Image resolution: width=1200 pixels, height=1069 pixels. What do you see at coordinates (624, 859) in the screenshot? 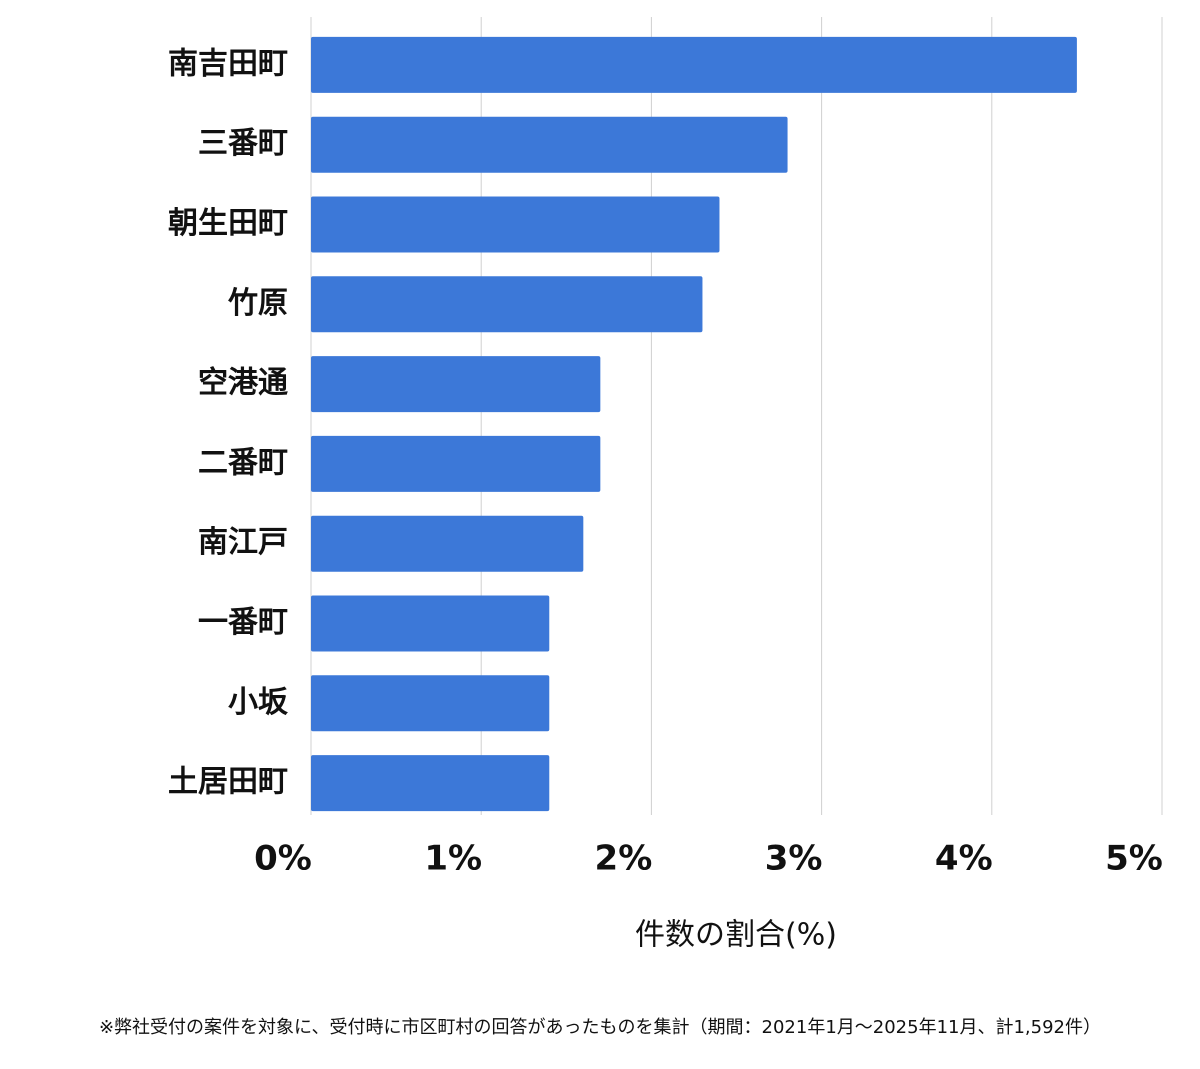
I see `x-tick-label: 2%` at bounding box center [624, 859].